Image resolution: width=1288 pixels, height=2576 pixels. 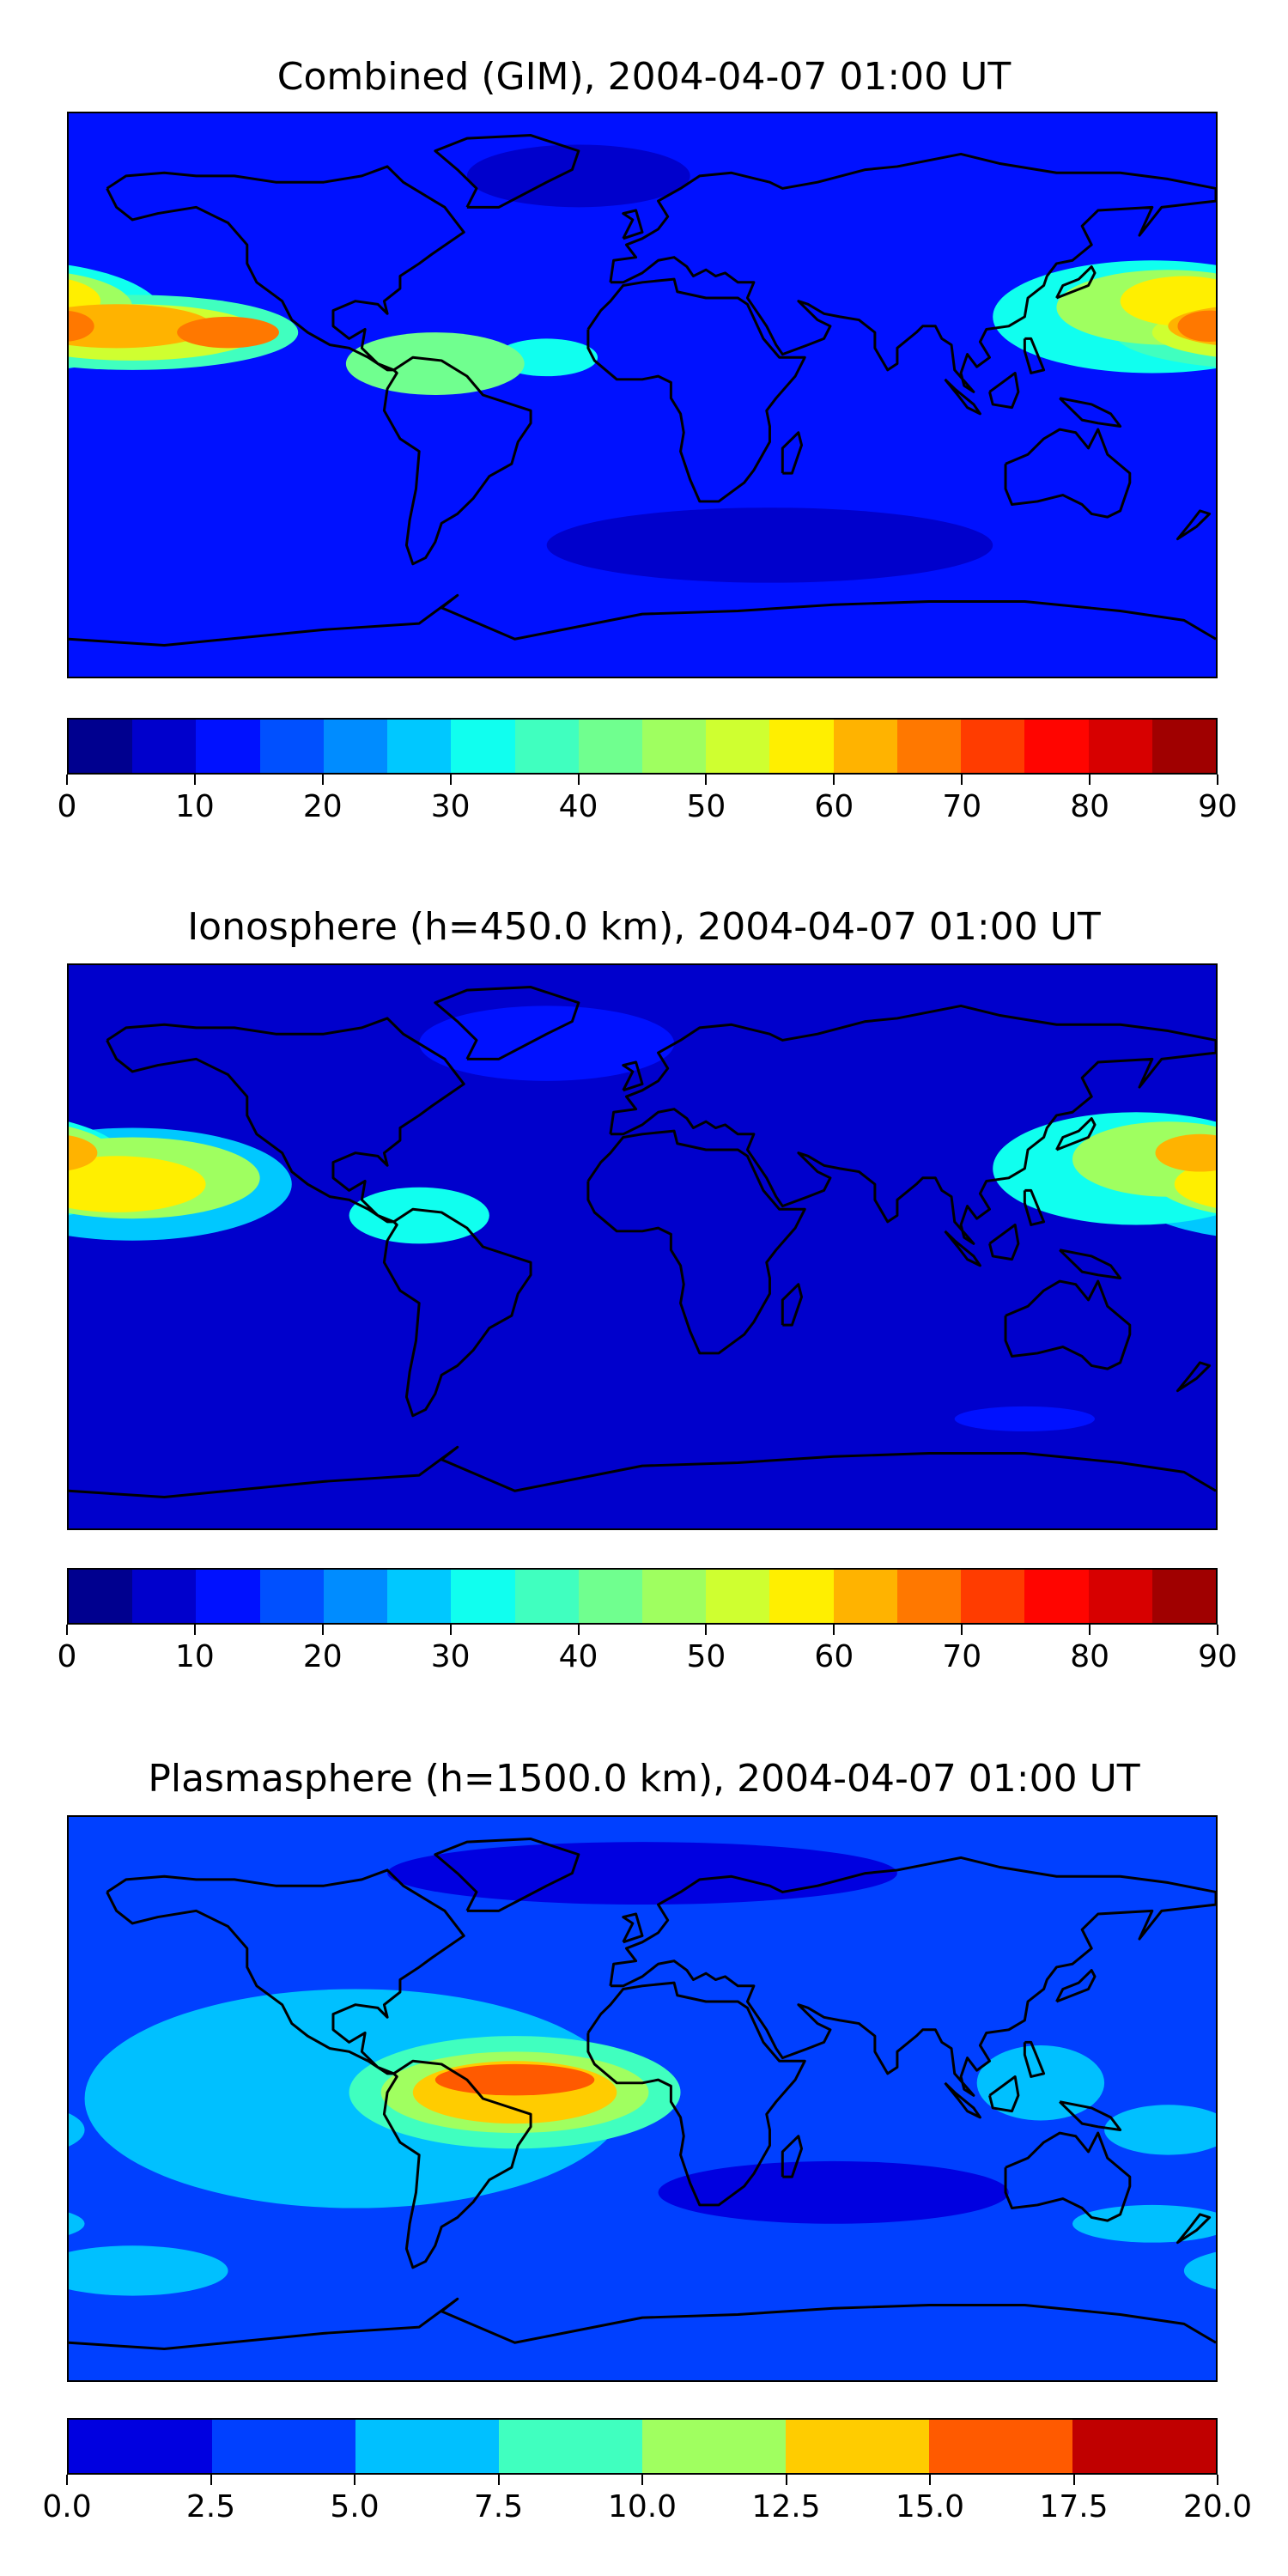 What do you see at coordinates (1090, 806) in the screenshot?
I see `colorbar-tick-label: 80` at bounding box center [1090, 806].